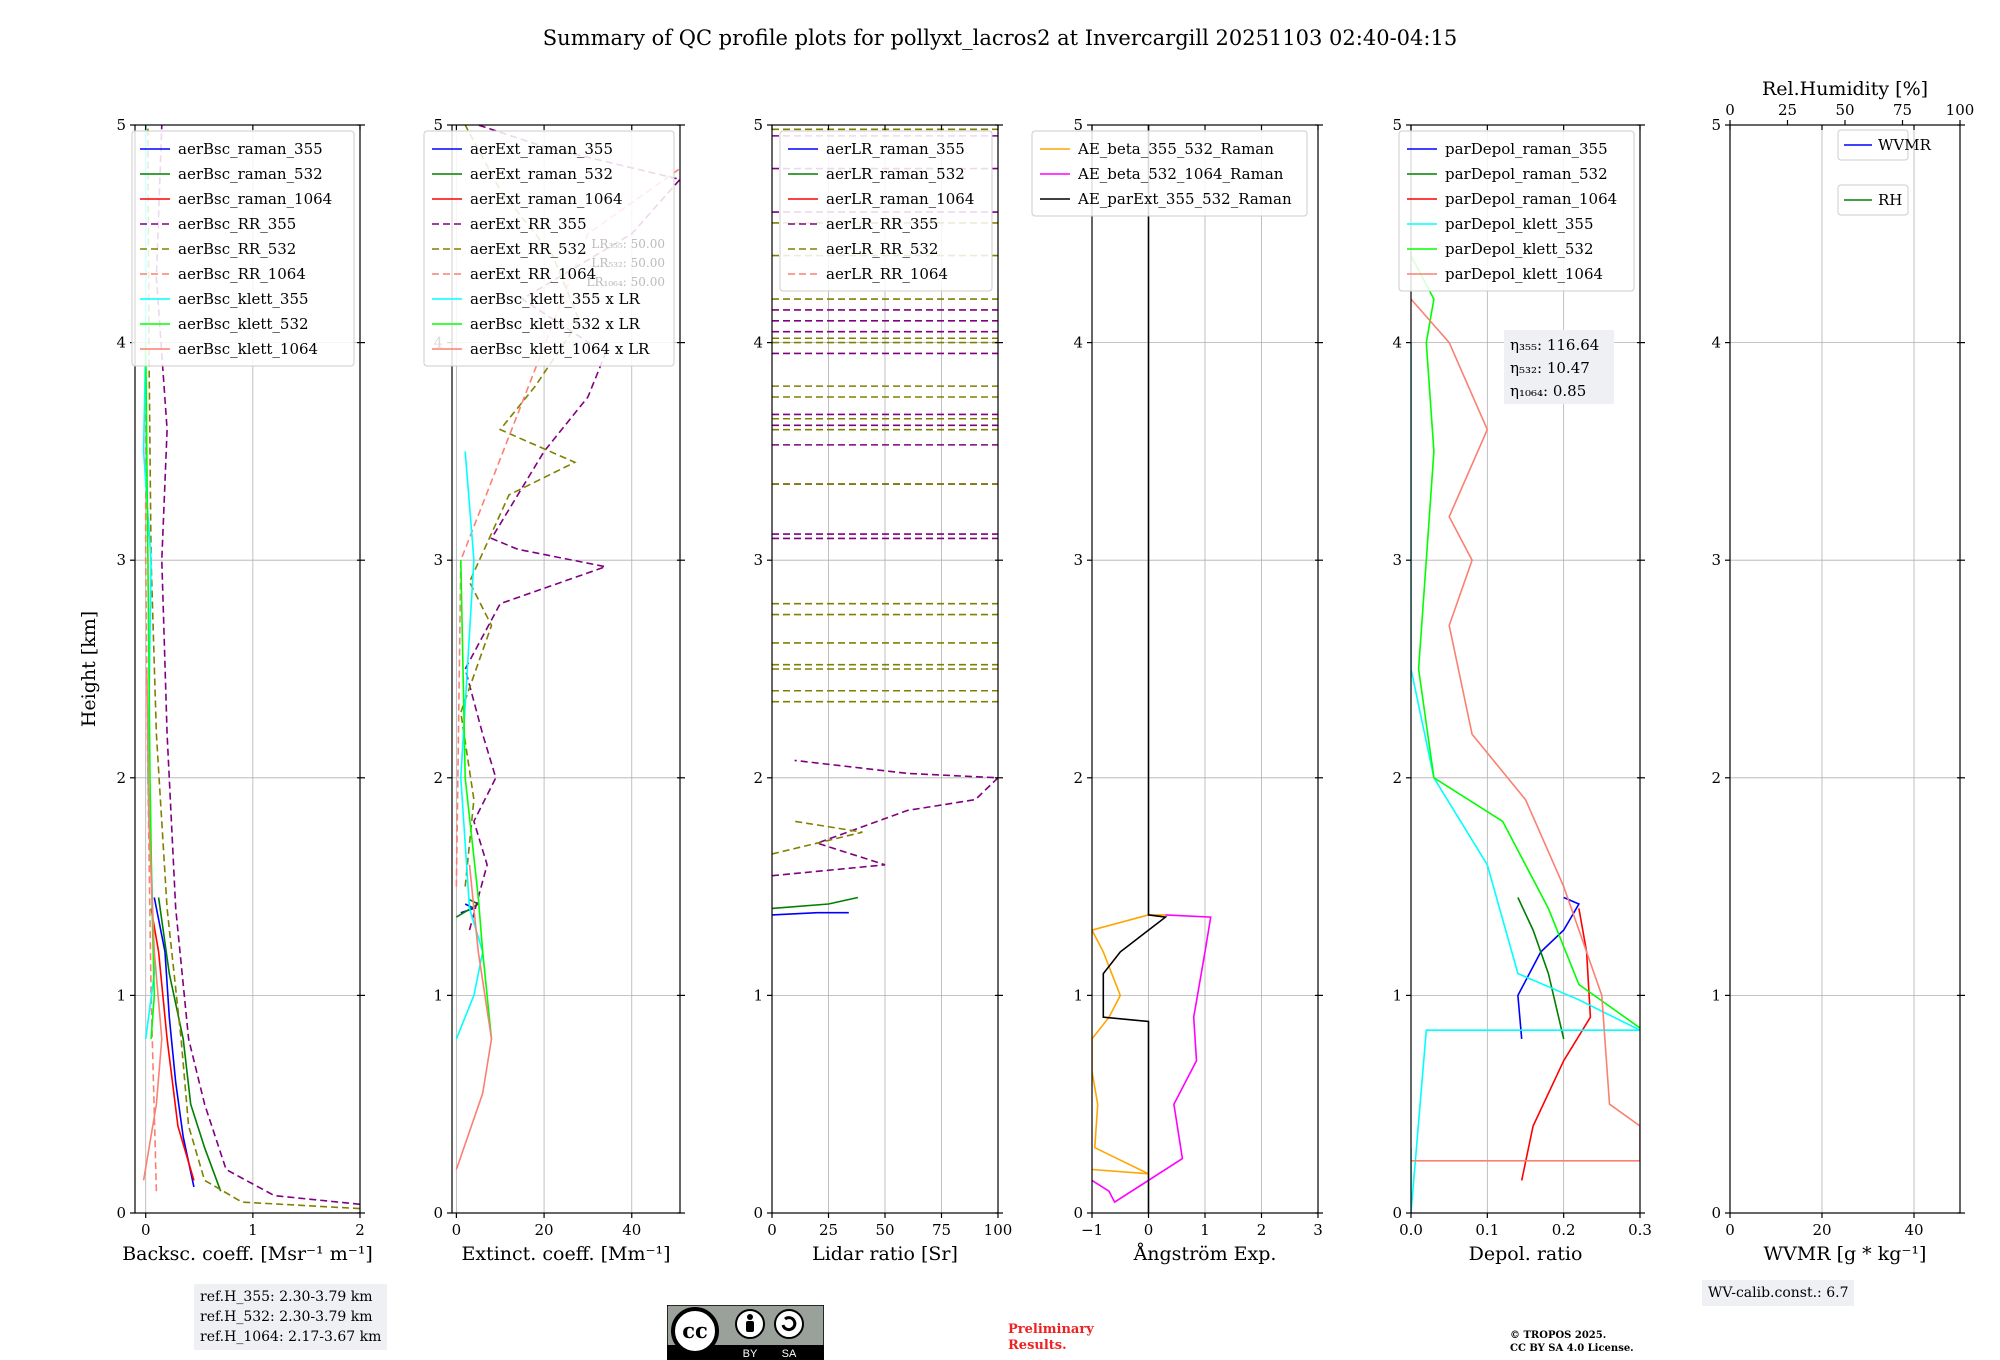 Image resolution: width=2000 pixels, height=1360 pixels. What do you see at coordinates (1558, 1335) in the screenshot?
I see `copyright-line-1: © TROPOS 2025.` at bounding box center [1558, 1335].